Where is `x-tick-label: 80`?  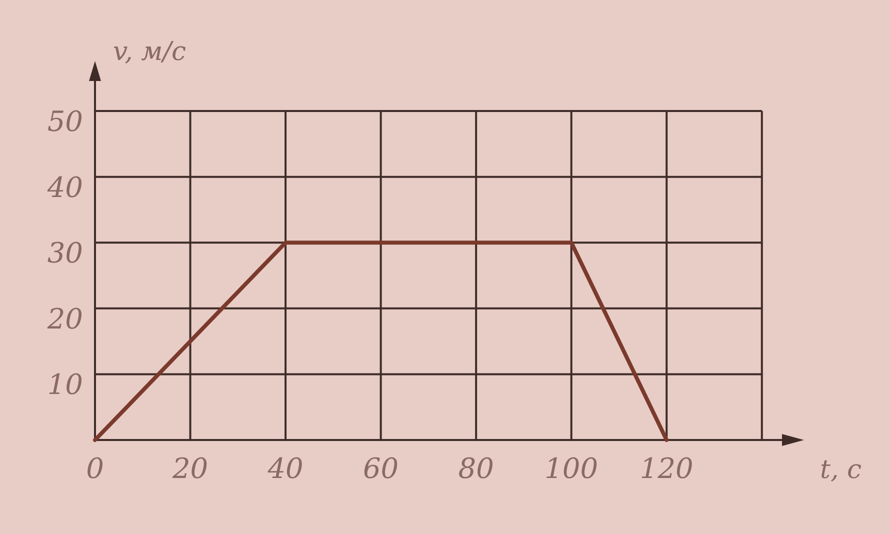 x-tick-label: 80 is located at coordinates (476, 468).